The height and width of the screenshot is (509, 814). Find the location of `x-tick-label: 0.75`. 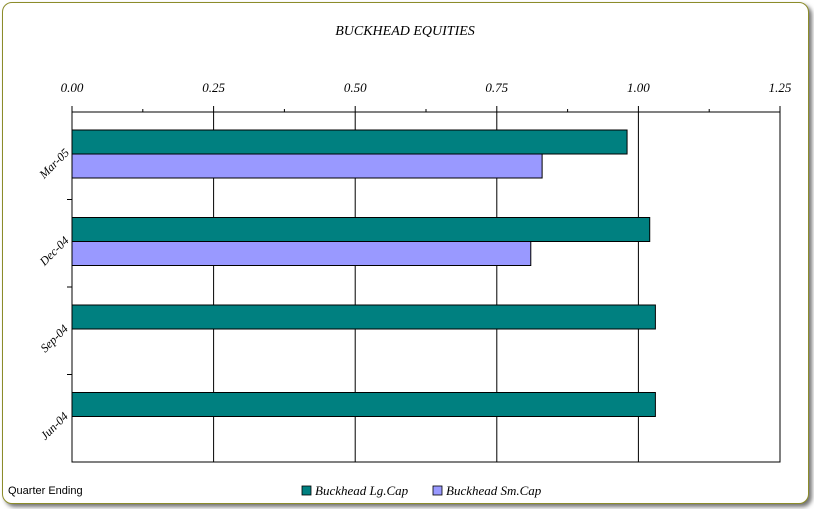

x-tick-label: 0.75 is located at coordinates (496, 87).